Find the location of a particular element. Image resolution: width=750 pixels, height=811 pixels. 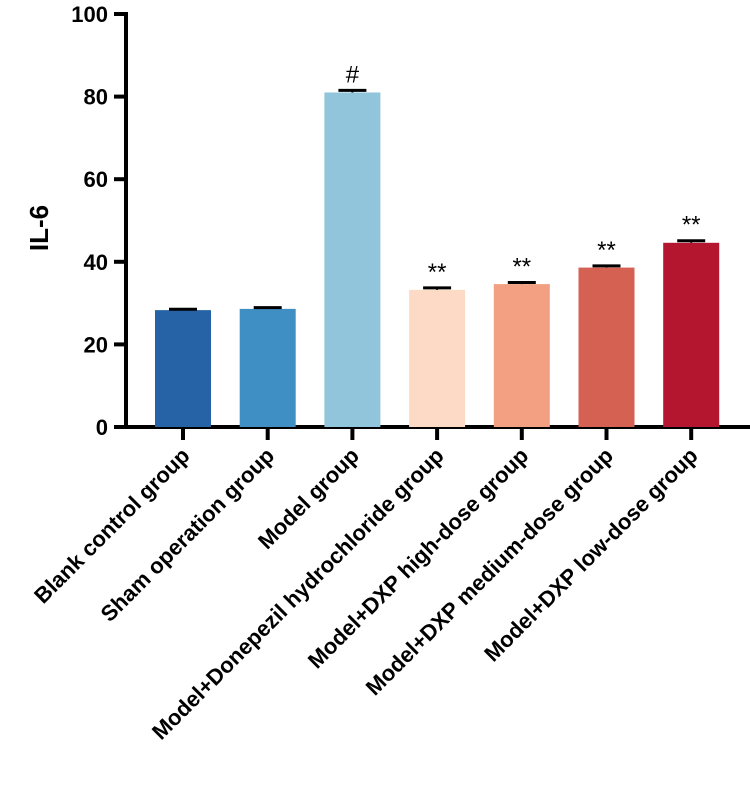

significance-label: # is located at coordinates (353, 74).